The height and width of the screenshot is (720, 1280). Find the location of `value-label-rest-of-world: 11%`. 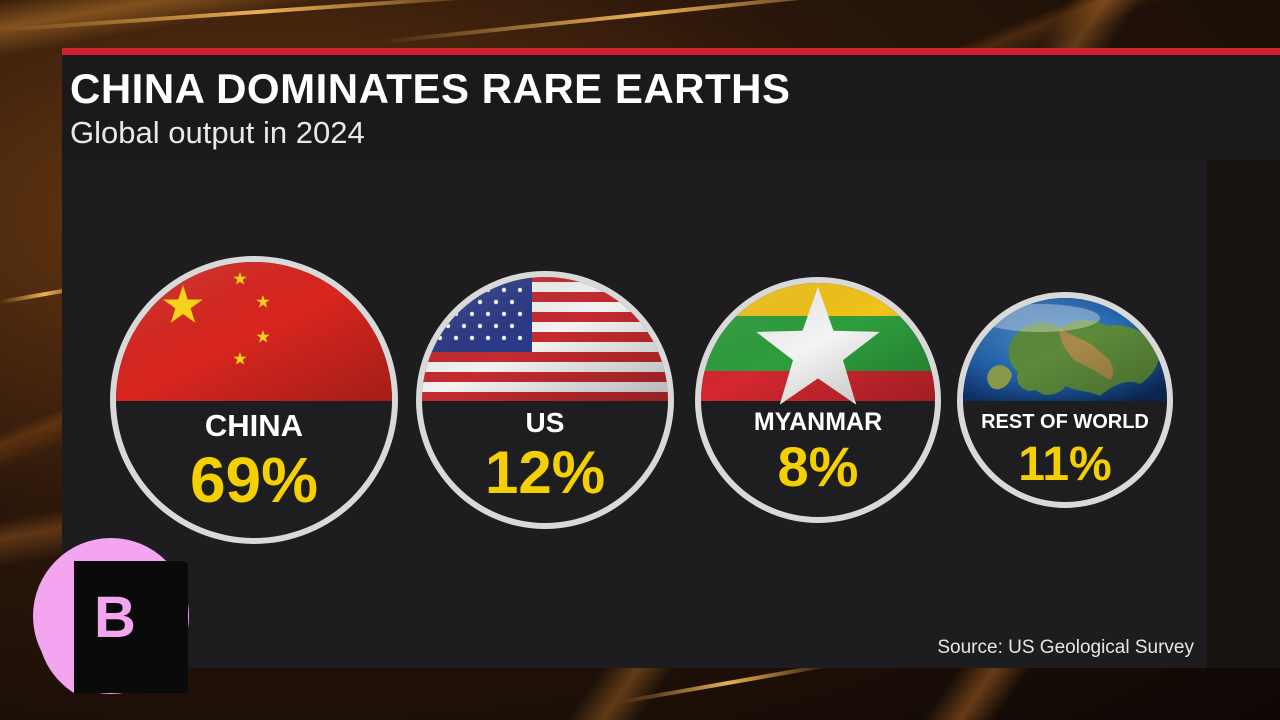

value-label-rest-of-world: 11% is located at coordinates (1064, 464).